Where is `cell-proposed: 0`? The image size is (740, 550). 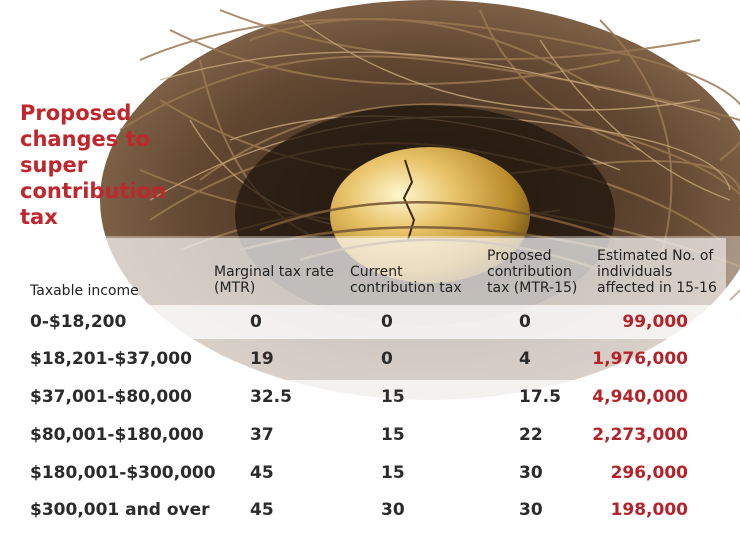
cell-proposed: 0 is located at coordinates (525, 322).